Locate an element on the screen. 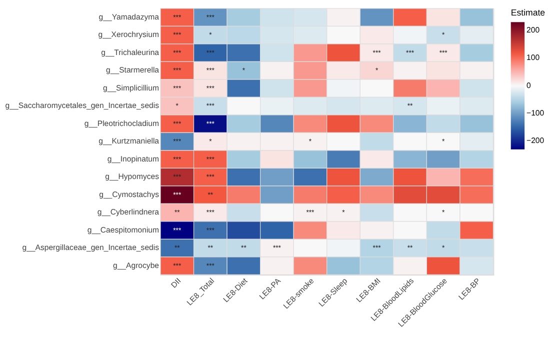 The image size is (550, 347). y-tick-label: g__Kurtzmaniella is located at coordinates (129, 141).